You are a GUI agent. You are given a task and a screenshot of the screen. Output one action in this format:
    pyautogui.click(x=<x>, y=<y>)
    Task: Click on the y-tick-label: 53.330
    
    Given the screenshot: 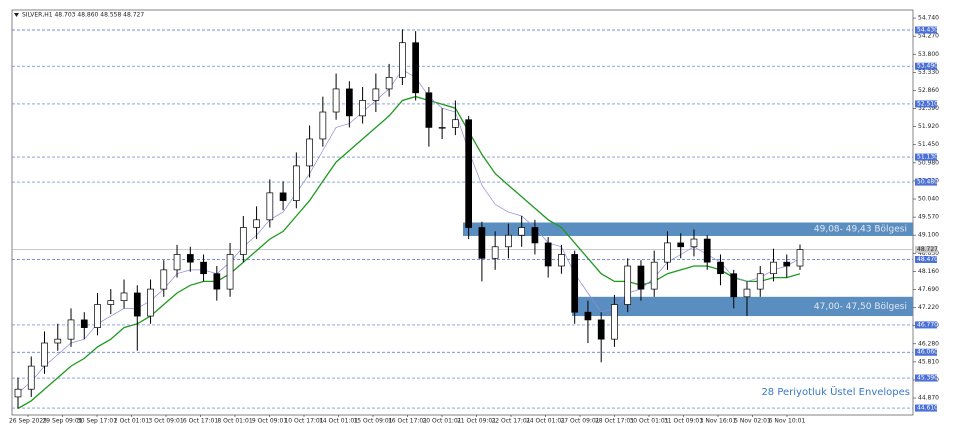 What is the action you would take?
    pyautogui.click(x=928, y=72)
    